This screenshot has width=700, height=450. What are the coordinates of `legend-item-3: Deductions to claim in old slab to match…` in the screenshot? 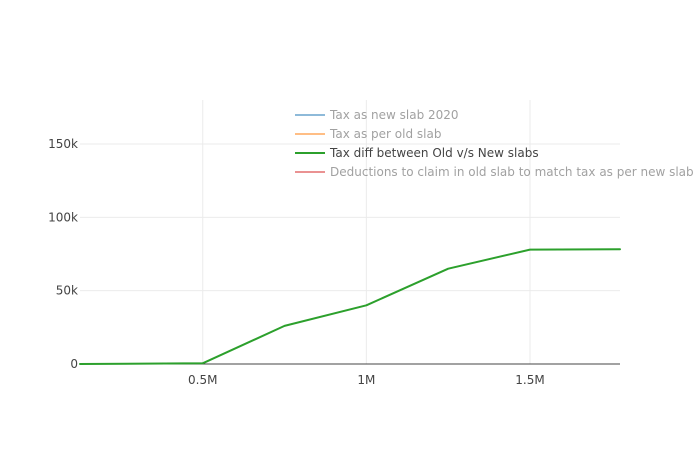 It's located at (494, 172).